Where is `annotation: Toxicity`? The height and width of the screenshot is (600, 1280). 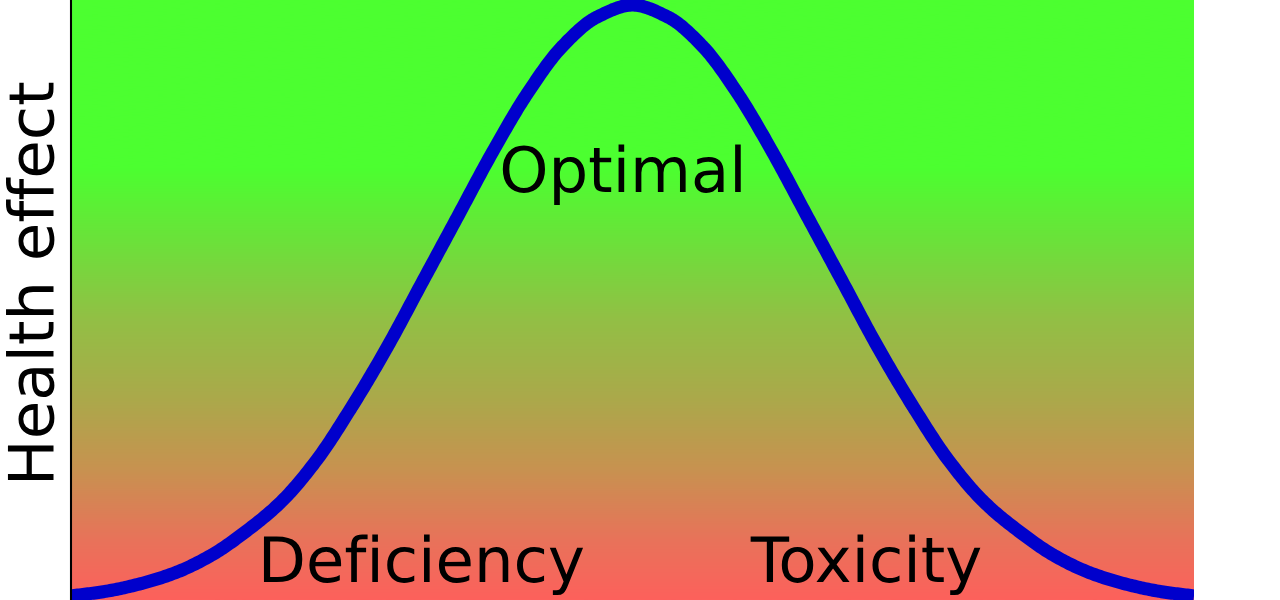 annotation: Toxicity is located at coordinates (865, 564).